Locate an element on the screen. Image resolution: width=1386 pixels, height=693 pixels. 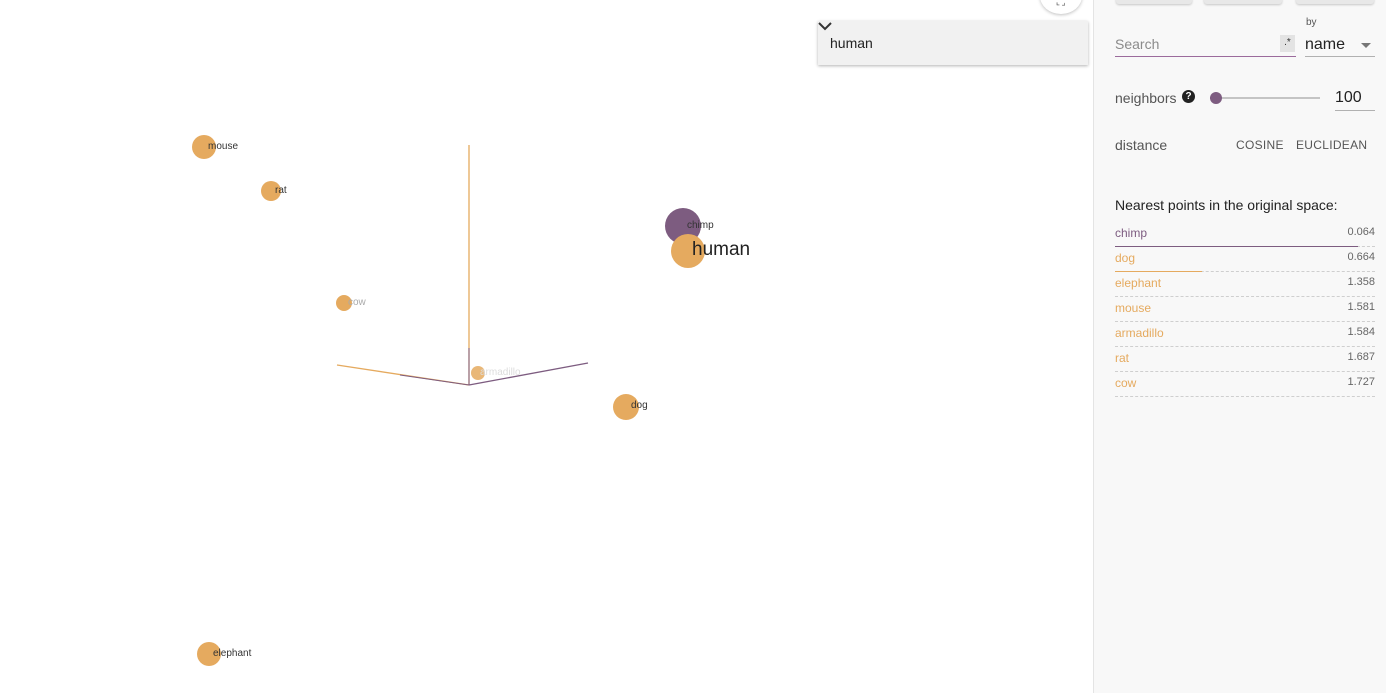
regex-toggle-button: .* is located at coordinates (1287, 43).